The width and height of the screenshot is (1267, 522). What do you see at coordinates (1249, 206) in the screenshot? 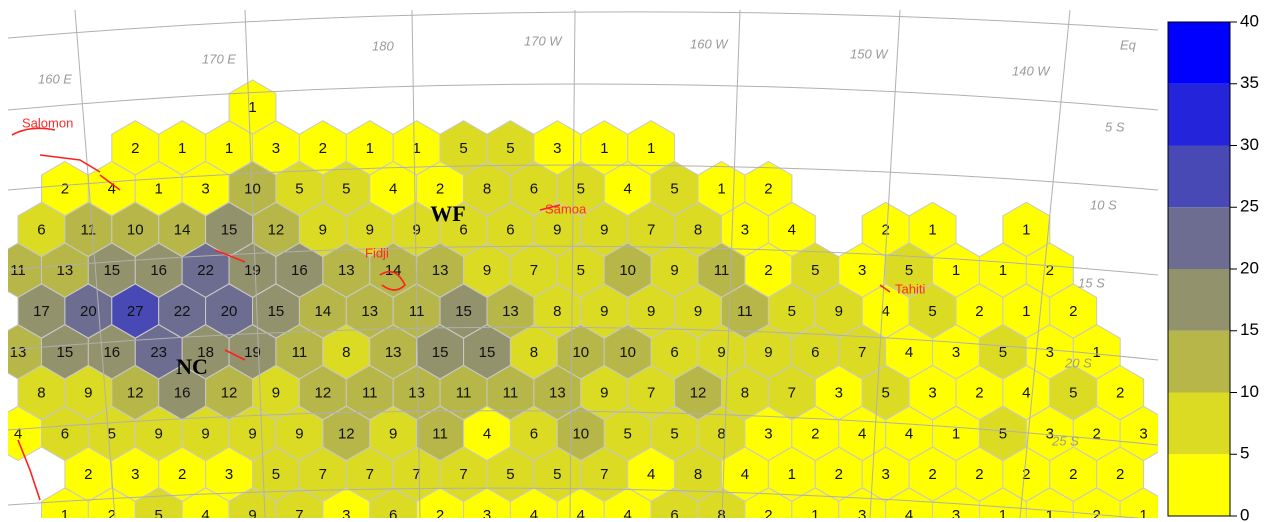
I see `colorbar-tick-label: 25` at bounding box center [1249, 206].